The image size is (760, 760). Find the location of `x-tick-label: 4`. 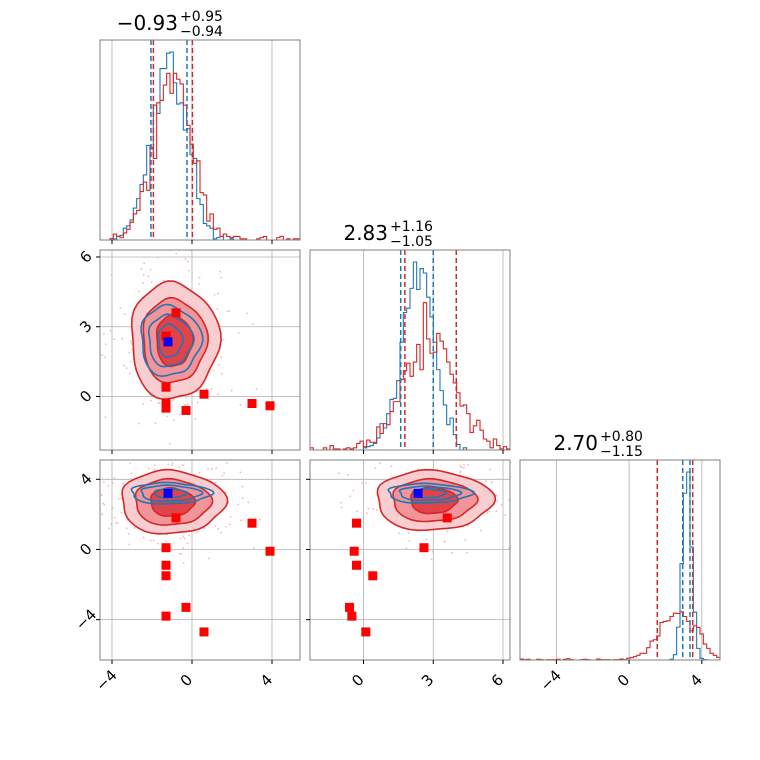

x-tick-label: 4 is located at coordinates (266, 680).